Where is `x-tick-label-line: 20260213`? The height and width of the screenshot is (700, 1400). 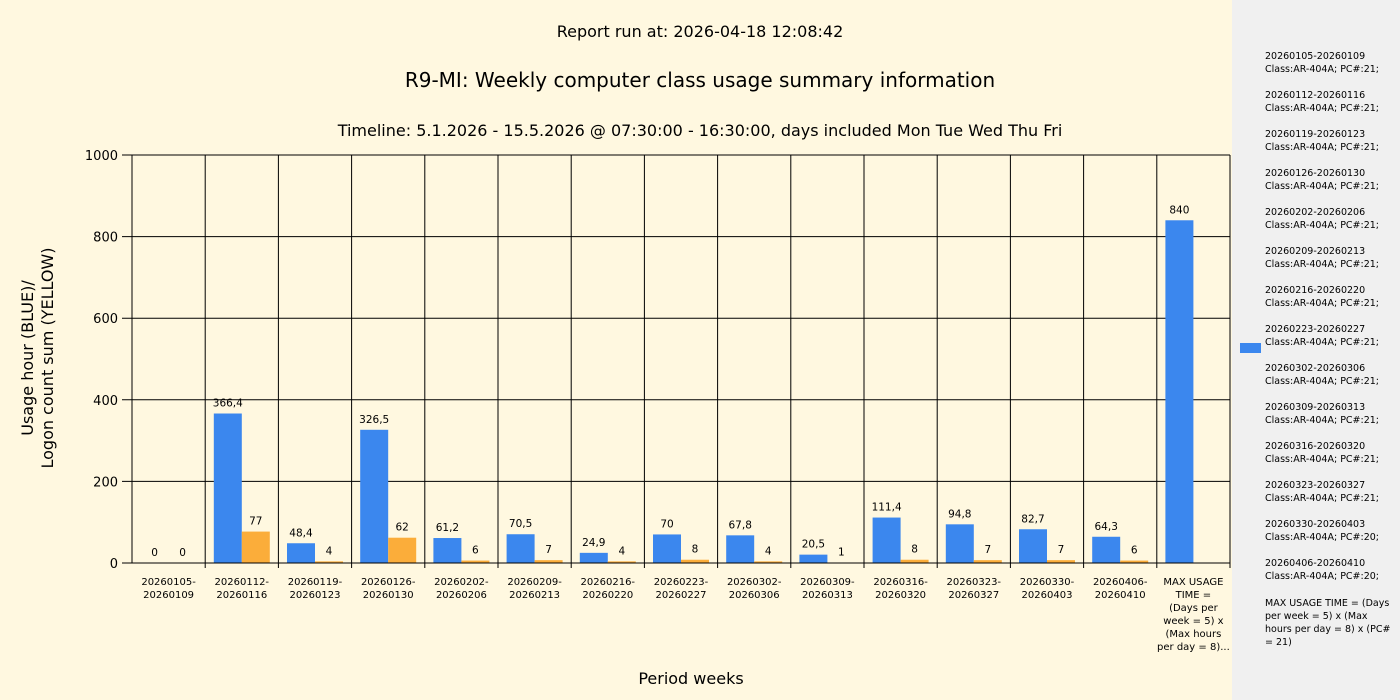 x-tick-label-line: 20260213 is located at coordinates (534, 595).